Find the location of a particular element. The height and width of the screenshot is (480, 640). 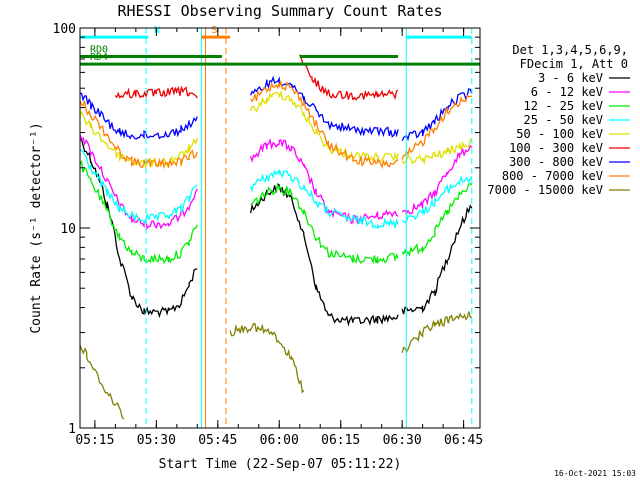

legend-entry-1: 6 - 12 keV is located at coordinates (580, 92).